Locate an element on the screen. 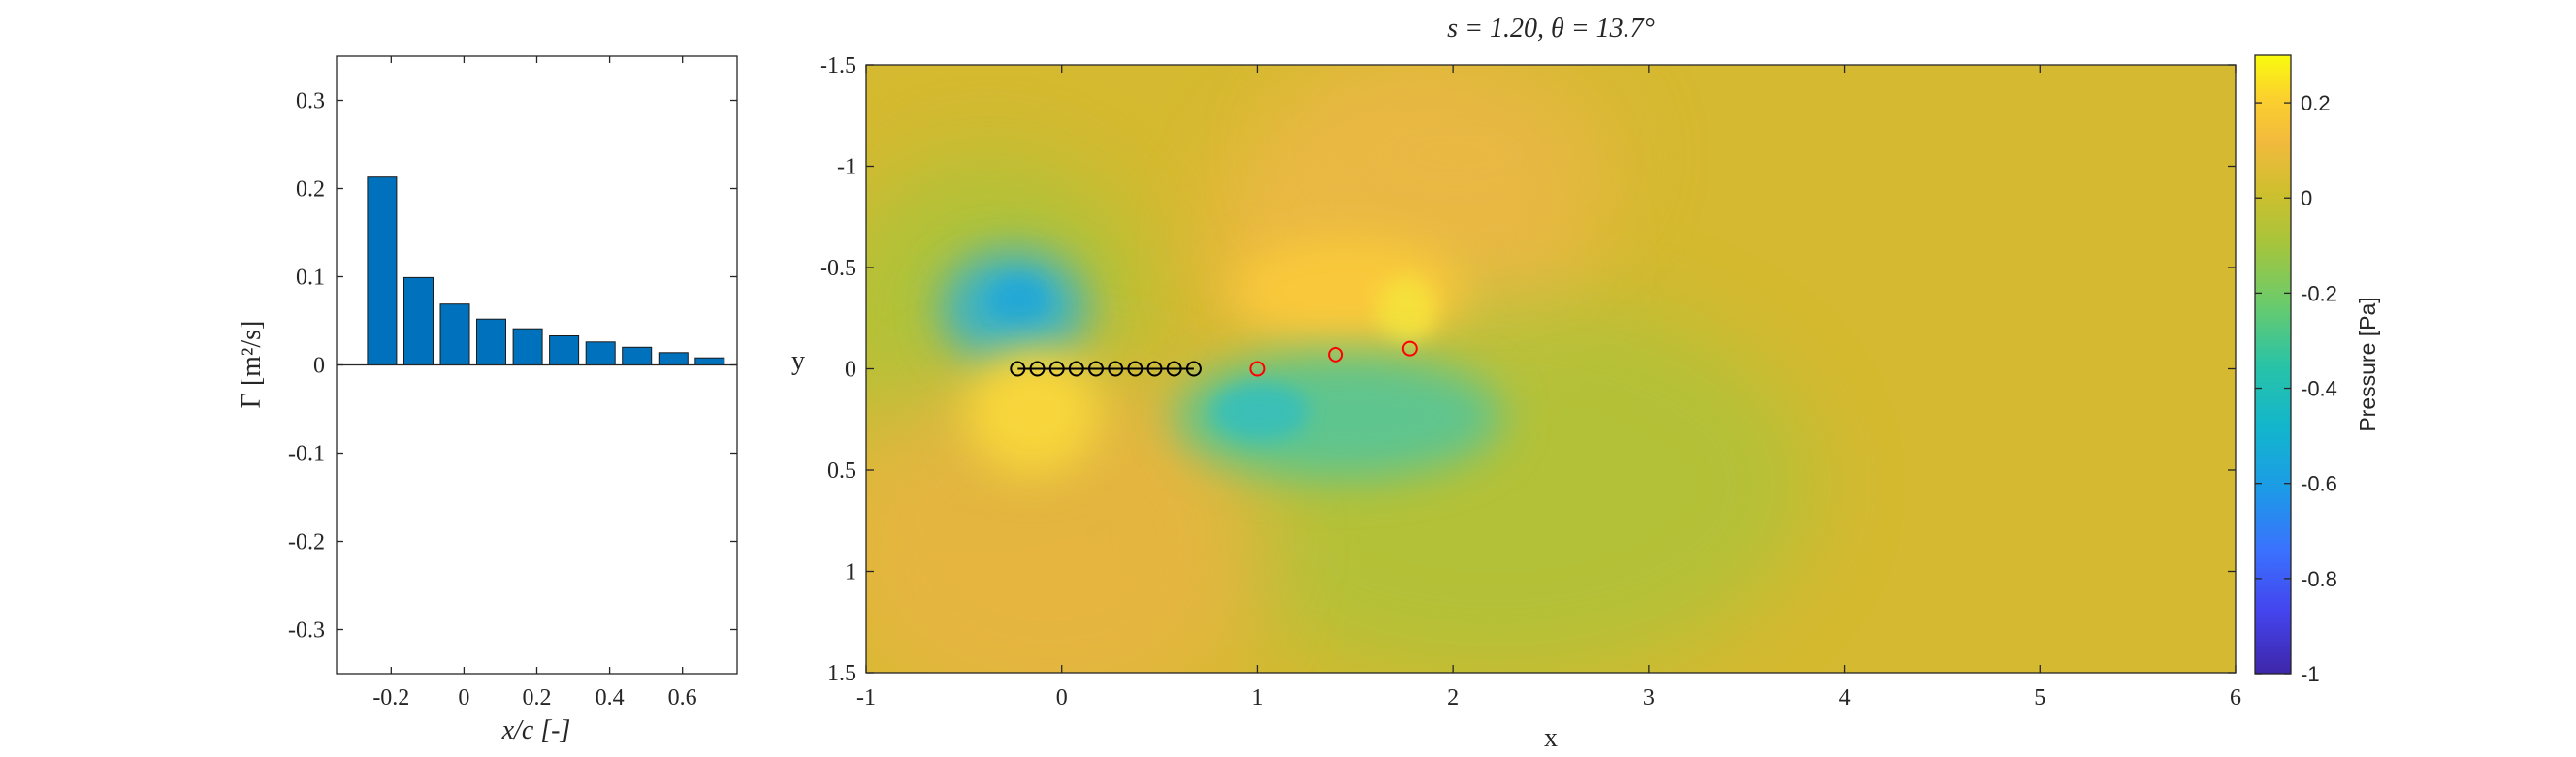 The width and height of the screenshot is (2576, 757). colorbar-label: Pressure [Pa] is located at coordinates (2367, 364).